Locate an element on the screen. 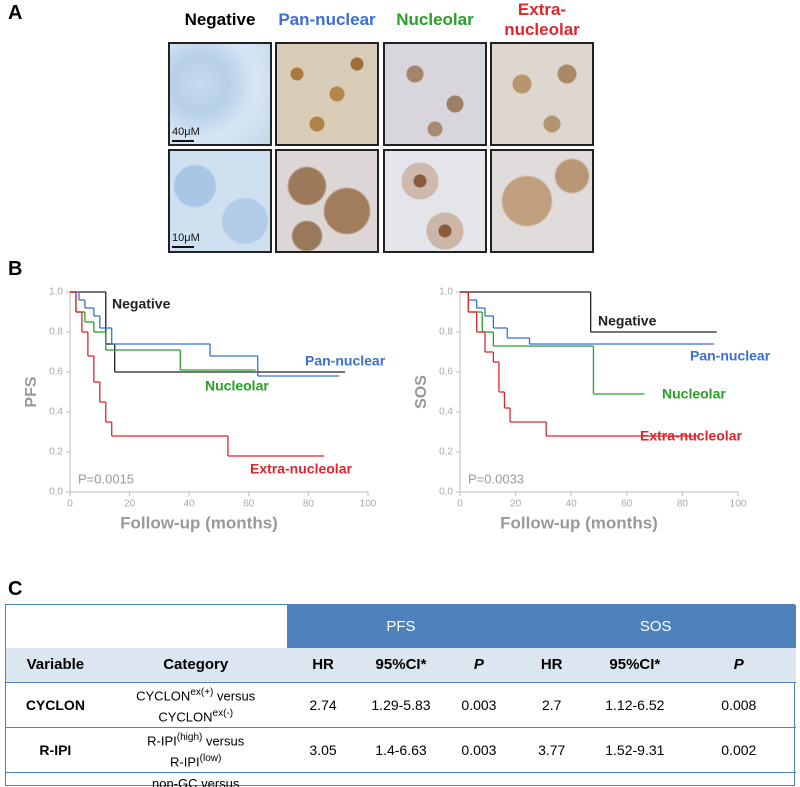  x-tick-label: 40 is located at coordinates (190, 504).